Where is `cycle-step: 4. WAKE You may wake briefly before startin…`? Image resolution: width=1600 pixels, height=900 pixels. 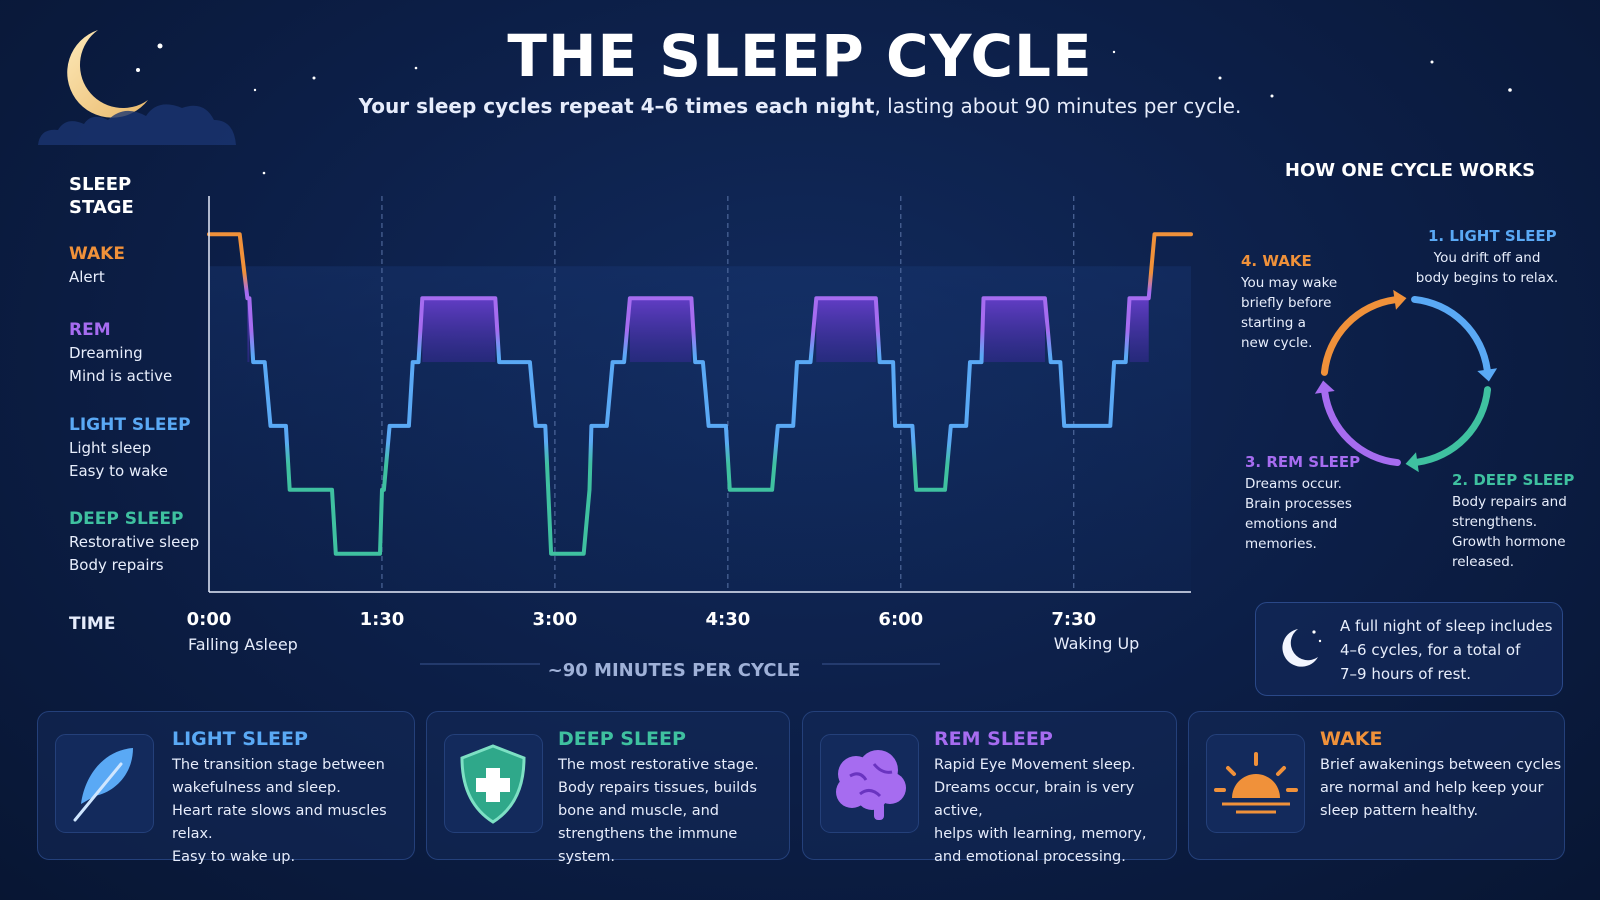 cycle-step: 4. WAKE You may wake briefly before startin… is located at coordinates (1296, 302).